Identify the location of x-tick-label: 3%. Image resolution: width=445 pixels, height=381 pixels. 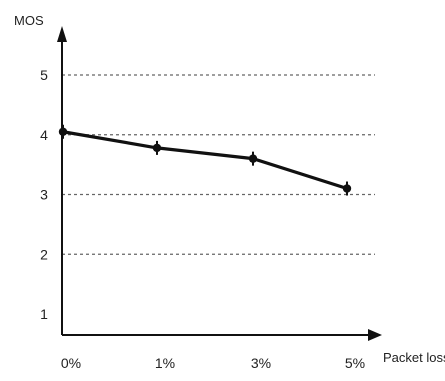
(261, 363).